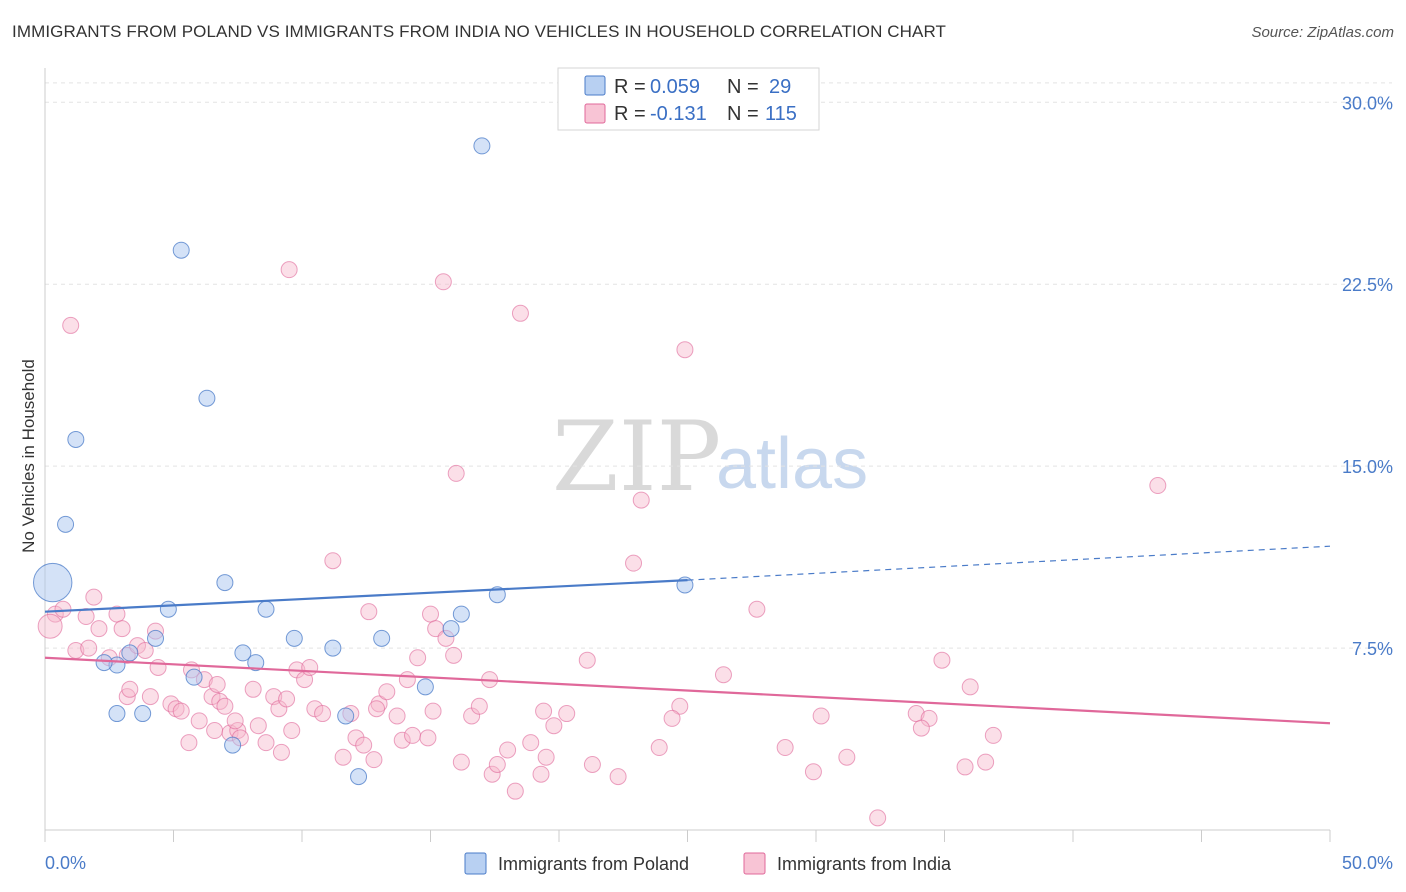 This screenshot has height=892, width=1406. I want to click on bottom-legend-swatch-poland, so click(475, 863).